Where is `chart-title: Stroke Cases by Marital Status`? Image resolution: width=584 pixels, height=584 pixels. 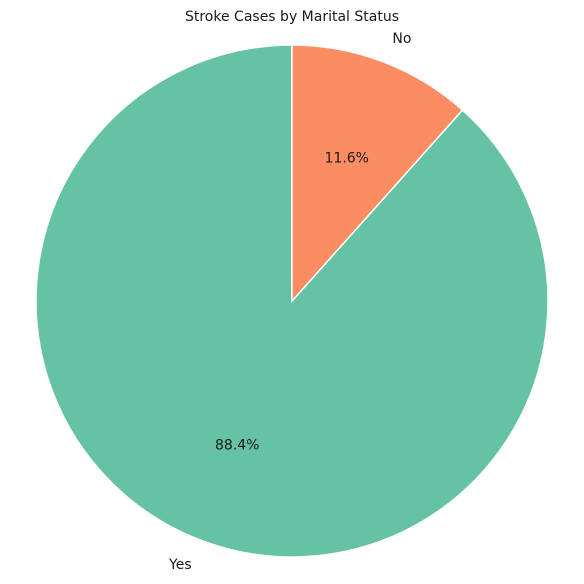 chart-title: Stroke Cases by Marital Status is located at coordinates (292, 17).